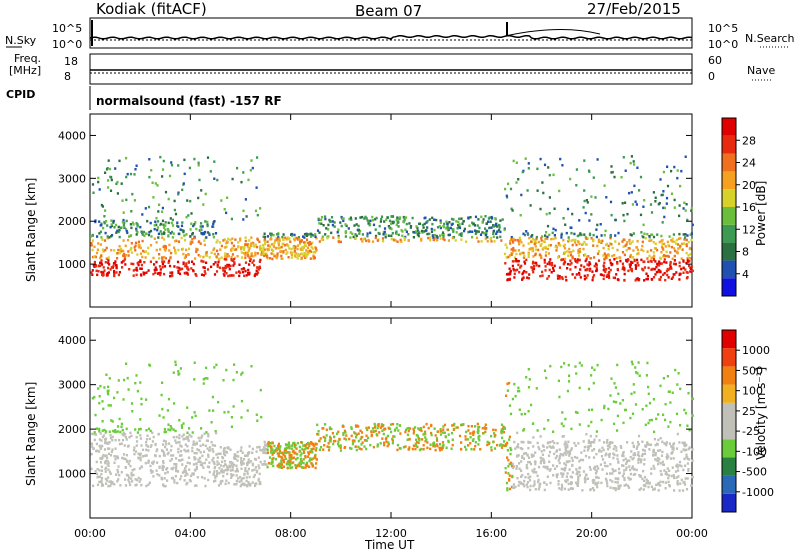  Describe the element at coordinates (770, 38) in the screenshot. I see `nsearch-label: N.Search` at that location.